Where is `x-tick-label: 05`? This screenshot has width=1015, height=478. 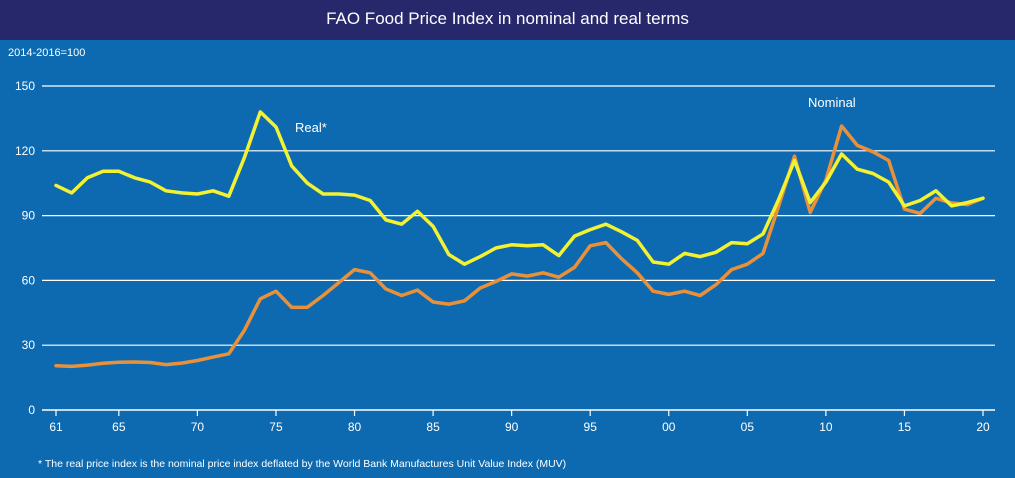
x-tick-label: 05 is located at coordinates (748, 427).